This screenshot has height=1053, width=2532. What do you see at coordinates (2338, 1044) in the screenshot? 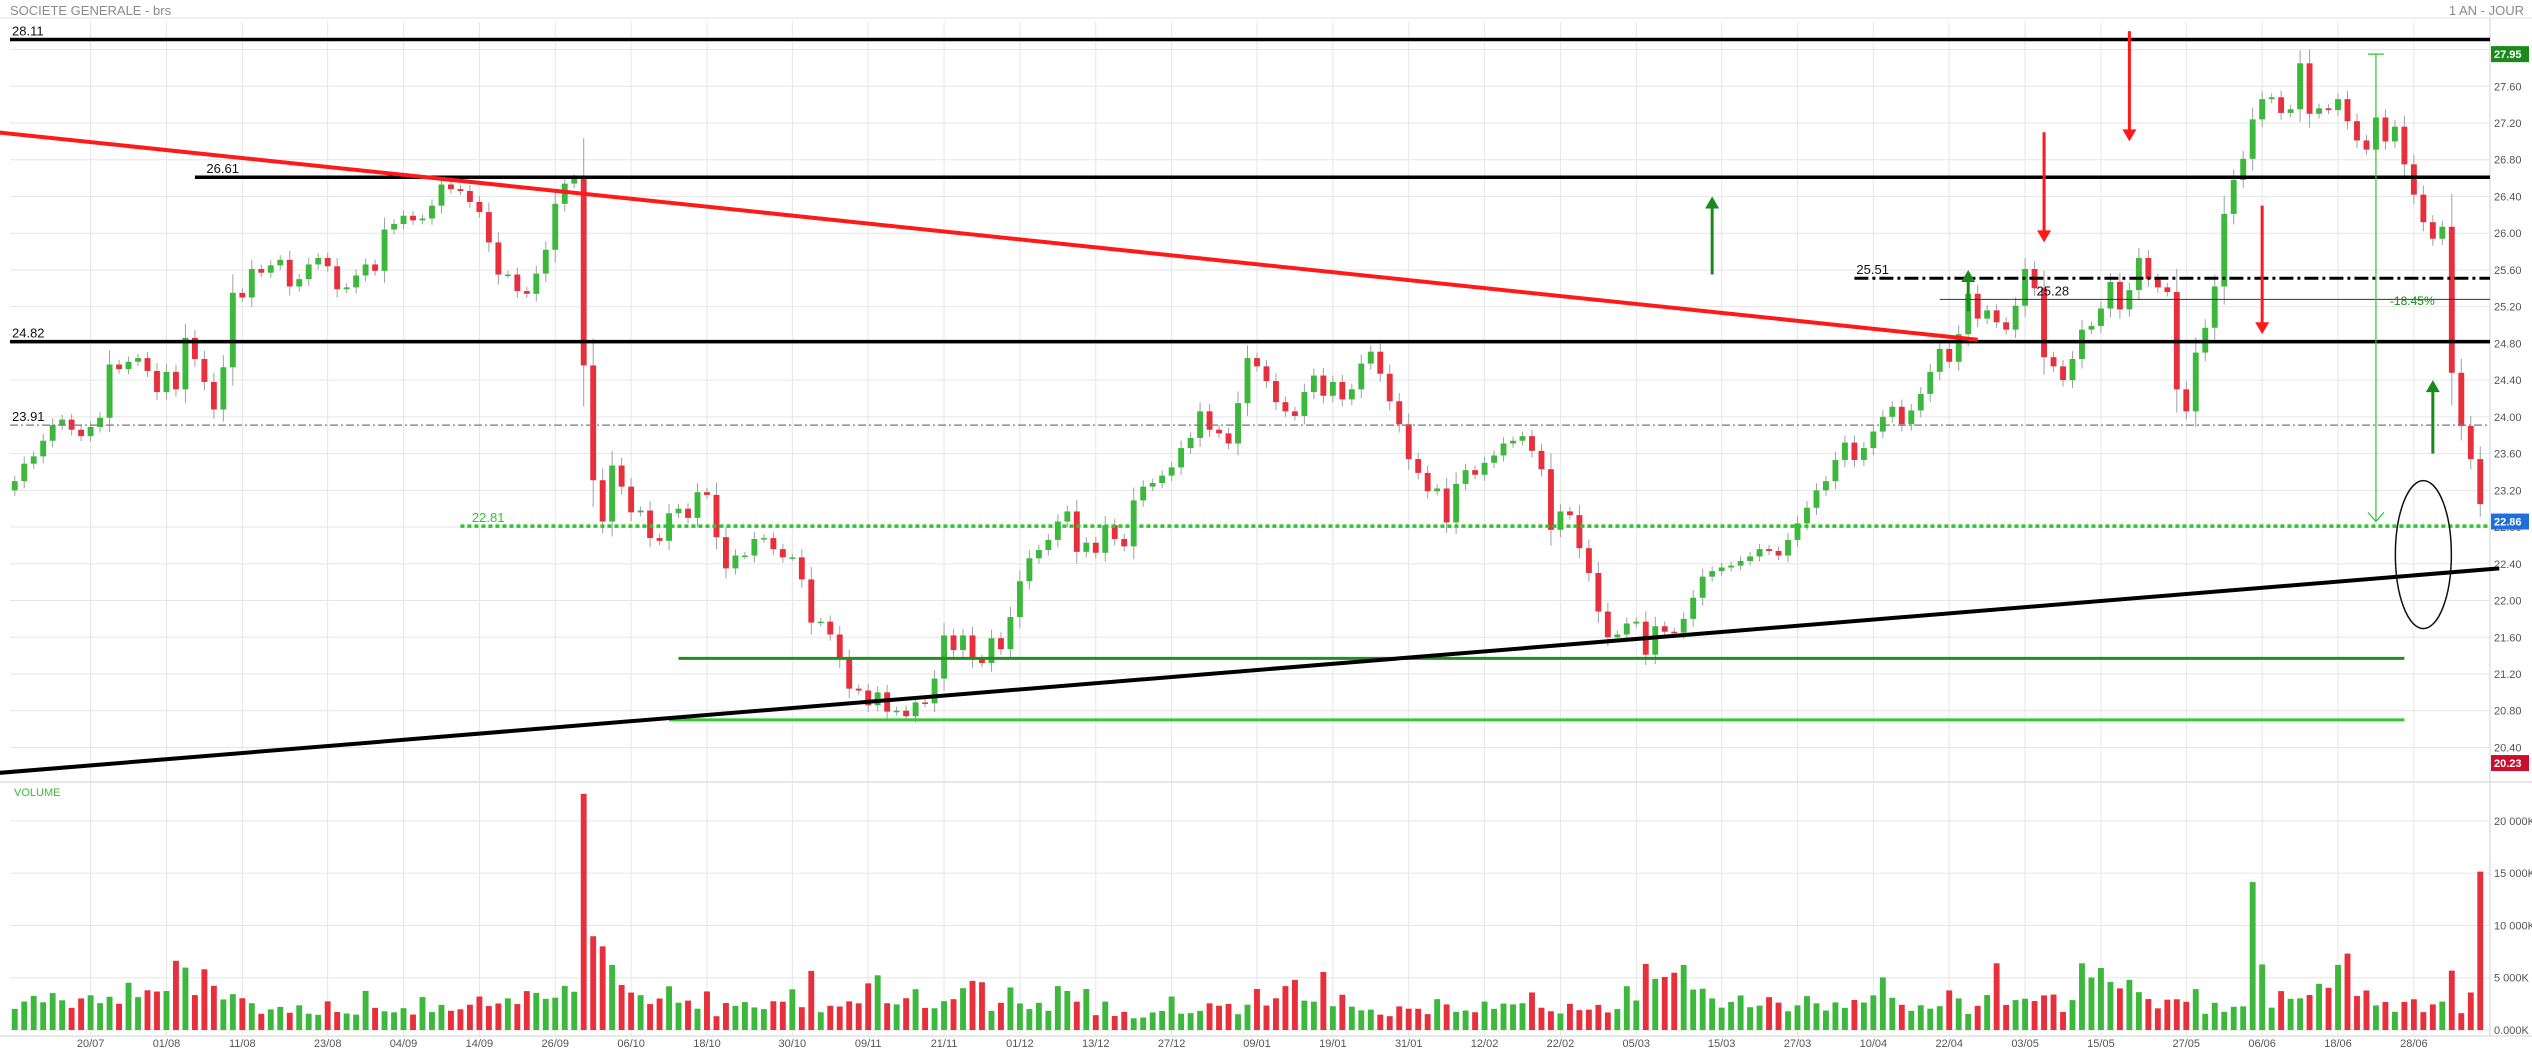
I see `time-tick-label: 18/06` at bounding box center [2338, 1044].